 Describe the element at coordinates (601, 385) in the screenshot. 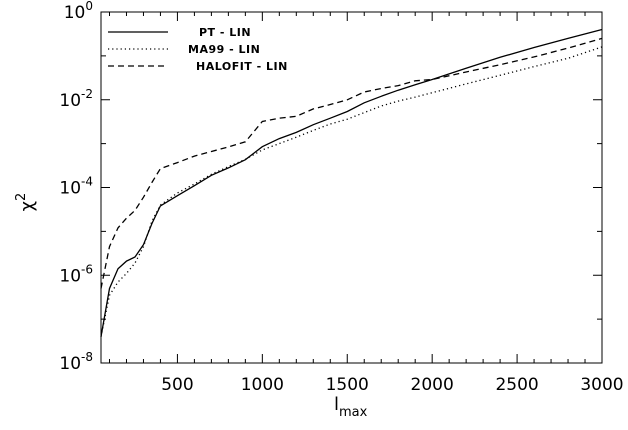

I see `x-tick-label: 3000` at that location.